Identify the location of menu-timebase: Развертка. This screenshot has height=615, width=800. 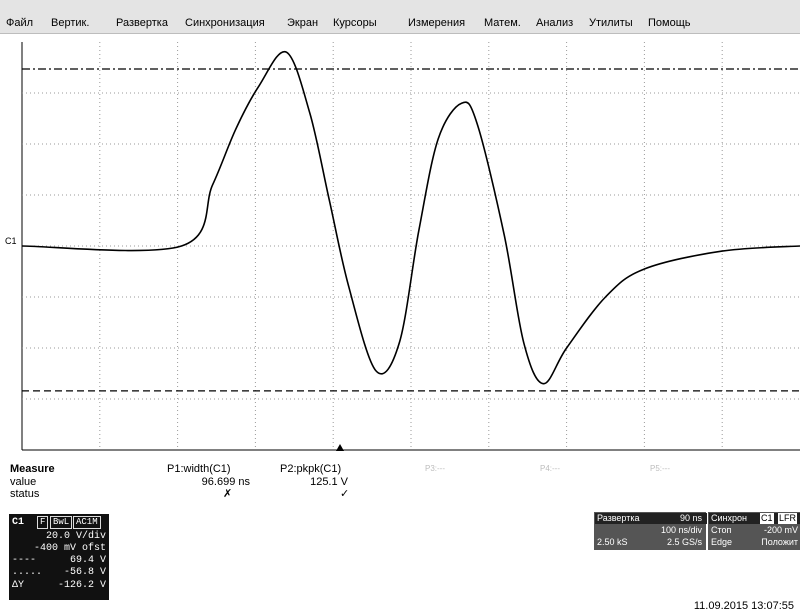
(142, 23).